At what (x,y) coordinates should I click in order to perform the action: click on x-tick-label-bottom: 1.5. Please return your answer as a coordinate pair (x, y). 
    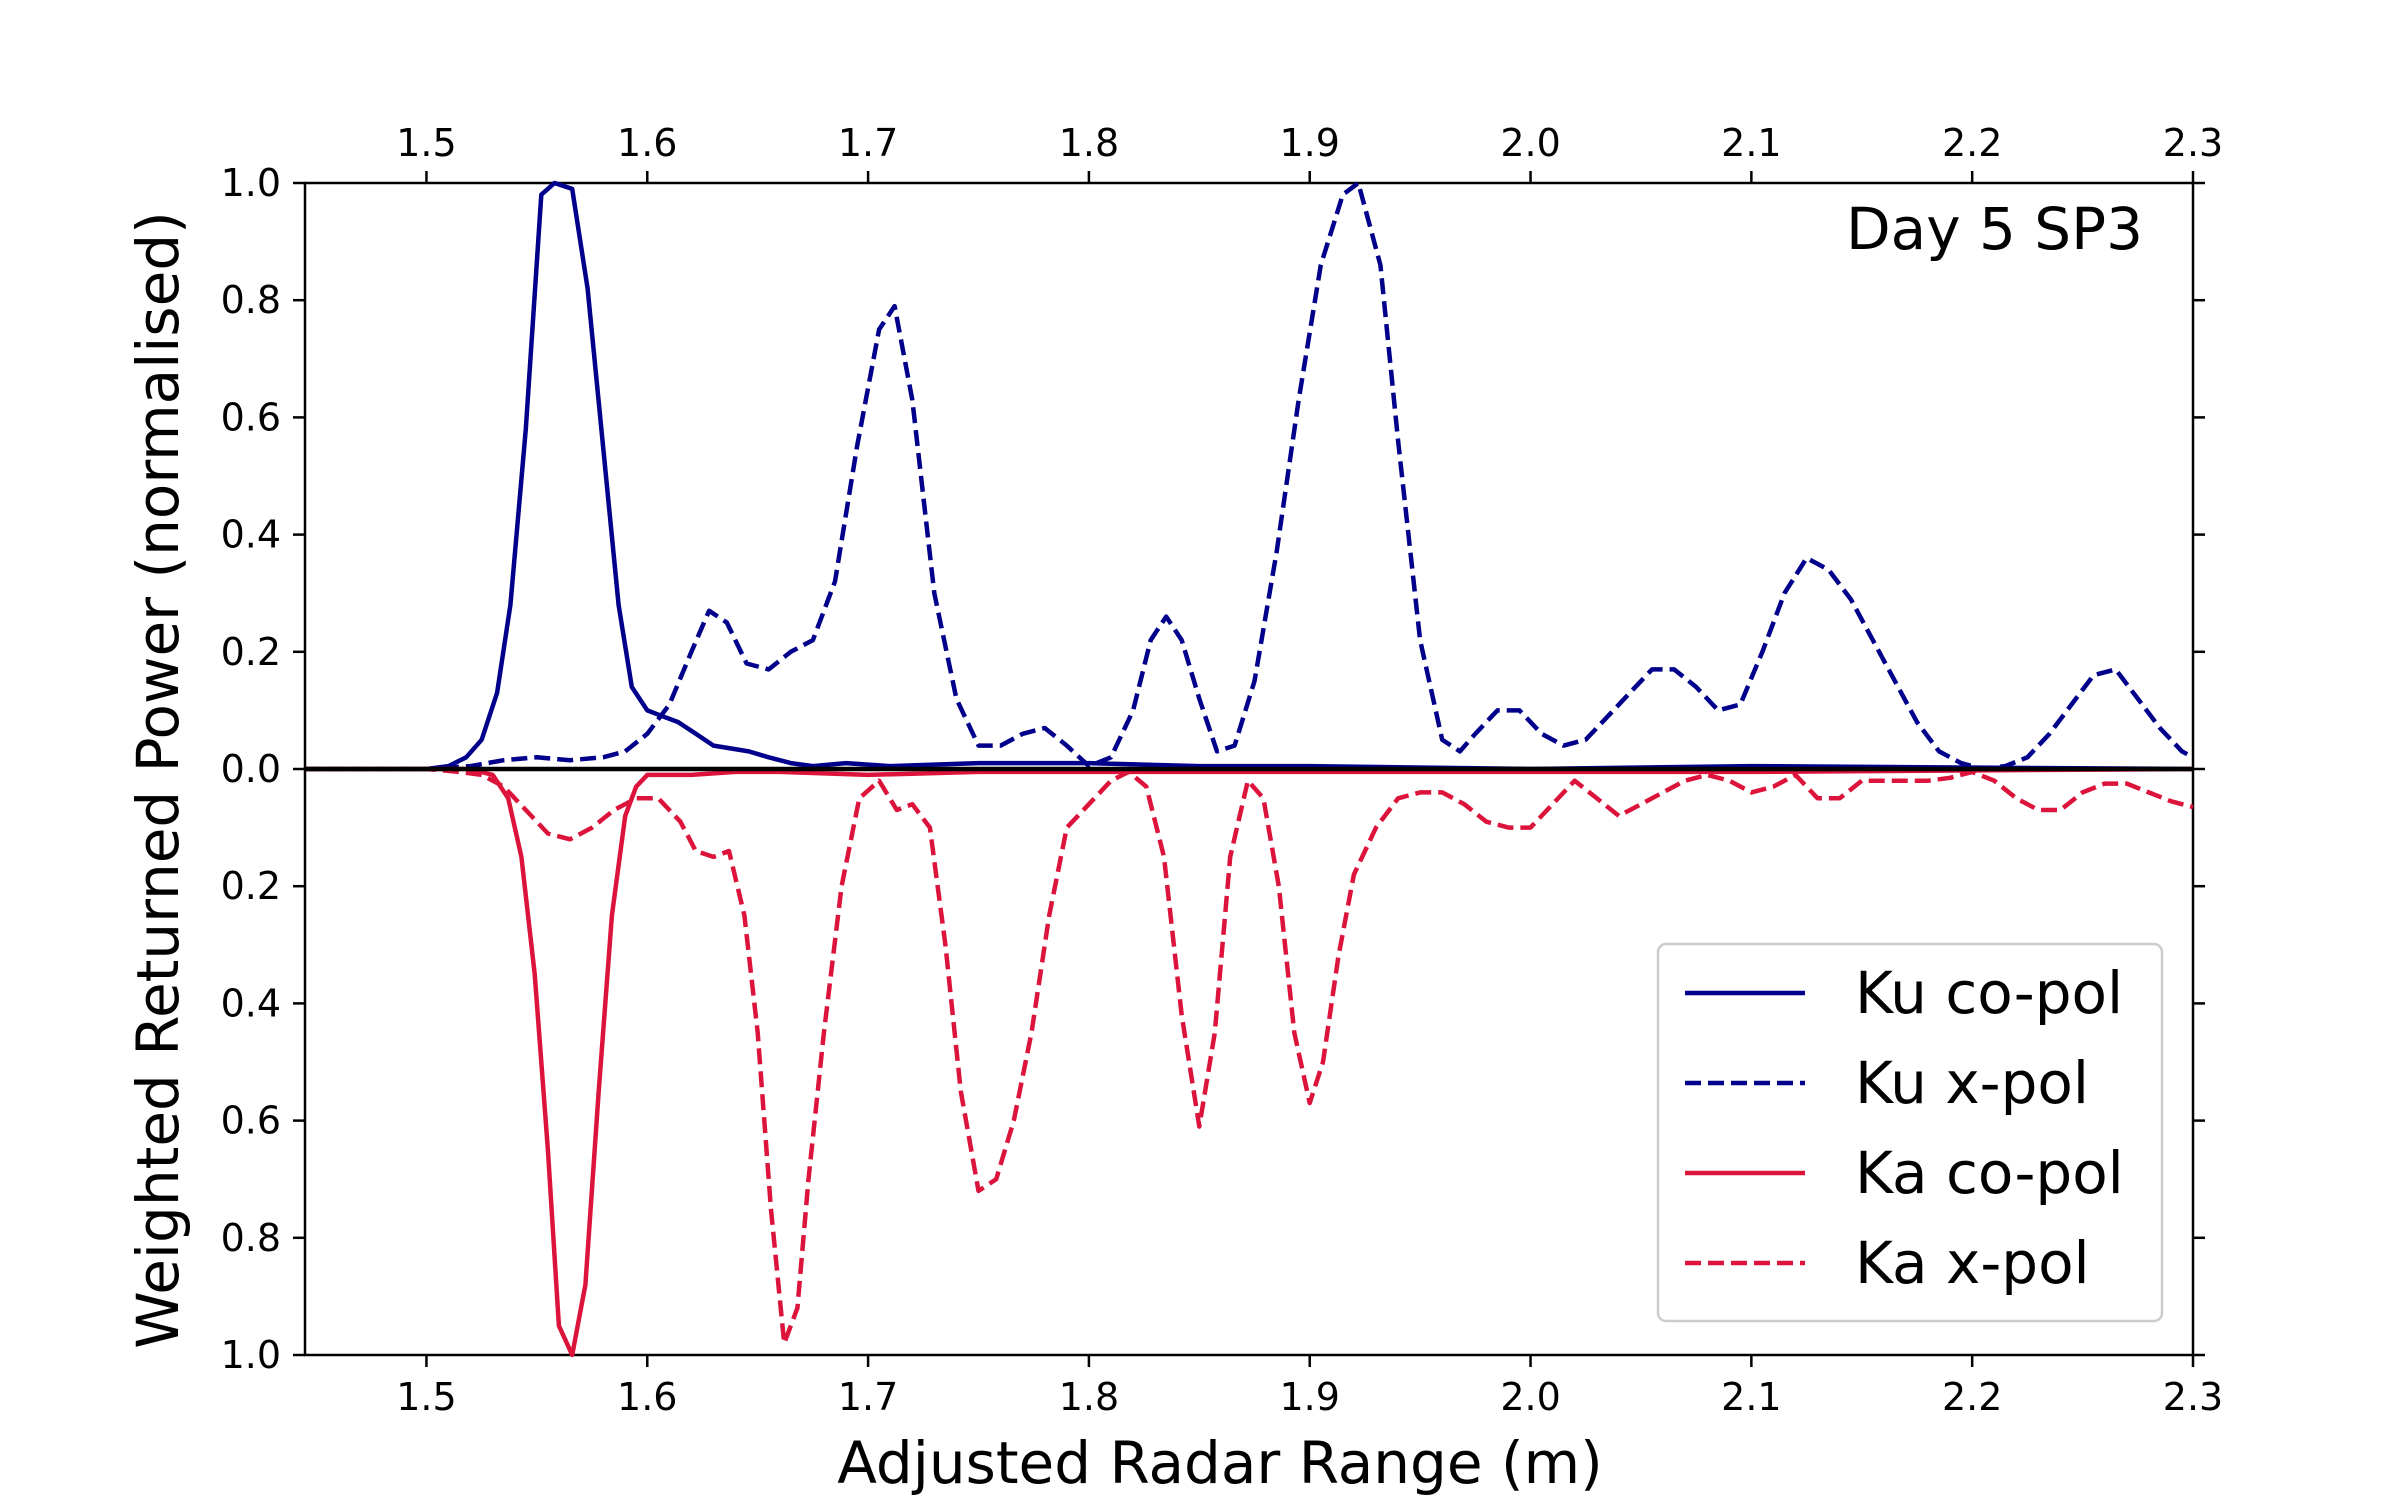
    Looking at the image, I should click on (426, 1397).